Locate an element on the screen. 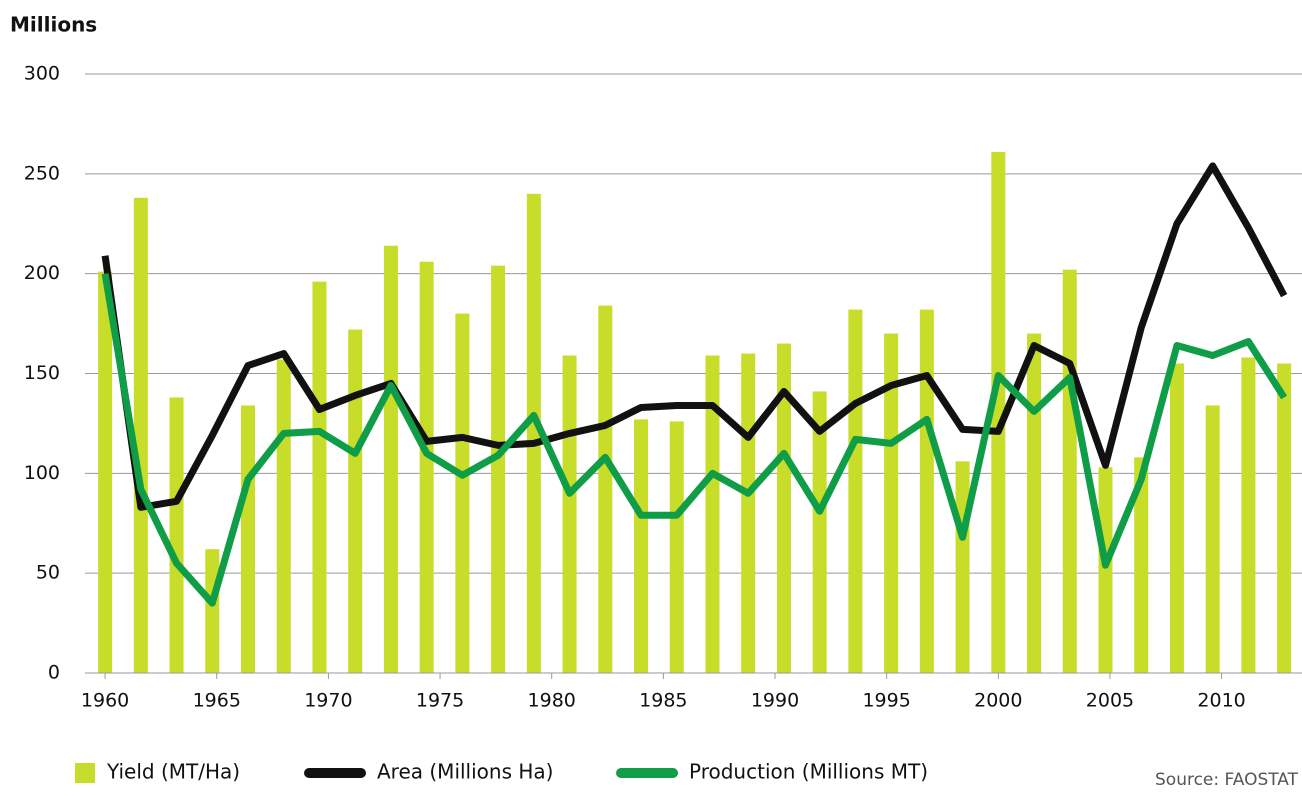 The image size is (1302, 796). x-tick-label: 1970 is located at coordinates (328, 701).